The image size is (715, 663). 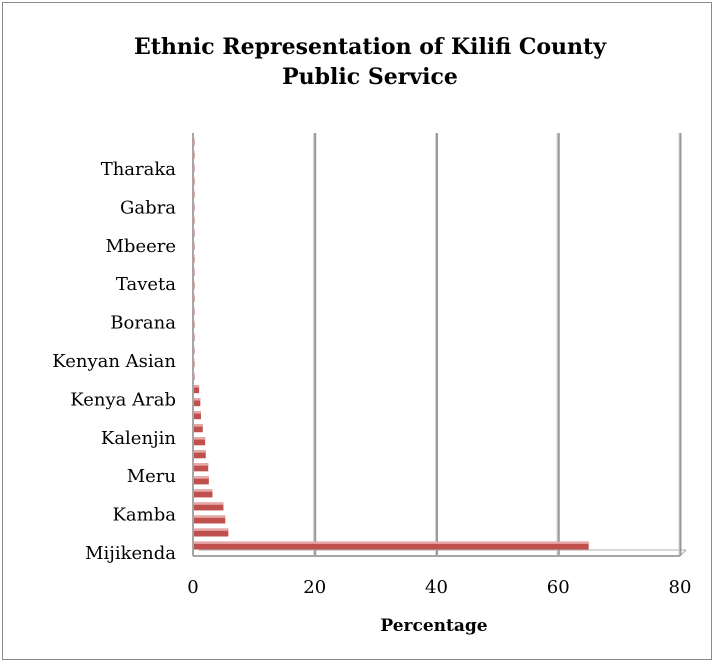 I want to click on category-label: Kenya Arab, so click(x=123, y=399).